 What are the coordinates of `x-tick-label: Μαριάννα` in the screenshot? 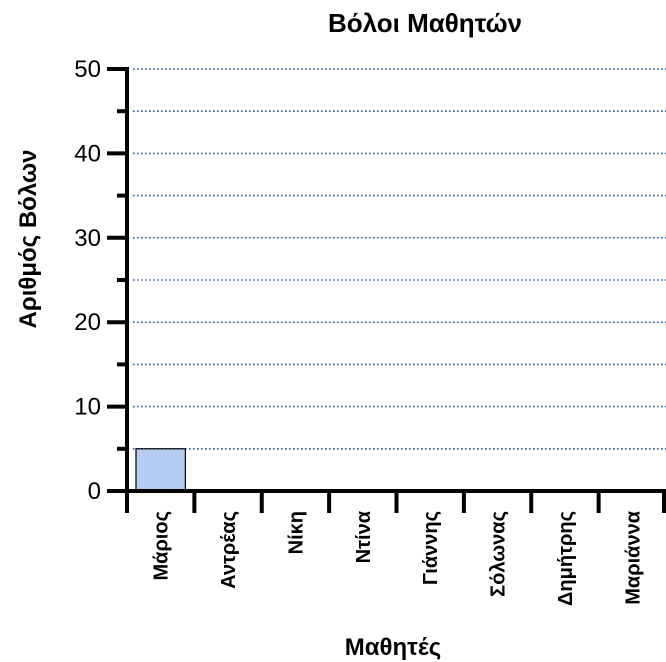 It's located at (633, 557).